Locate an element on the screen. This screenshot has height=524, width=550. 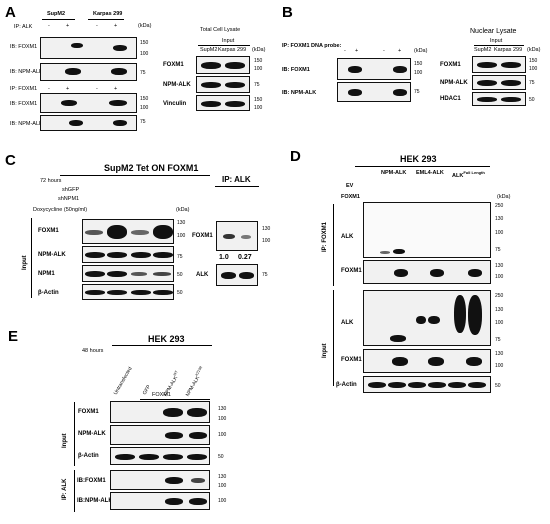
blot-d-ip-foxm1 is located at coordinates (427, 272).